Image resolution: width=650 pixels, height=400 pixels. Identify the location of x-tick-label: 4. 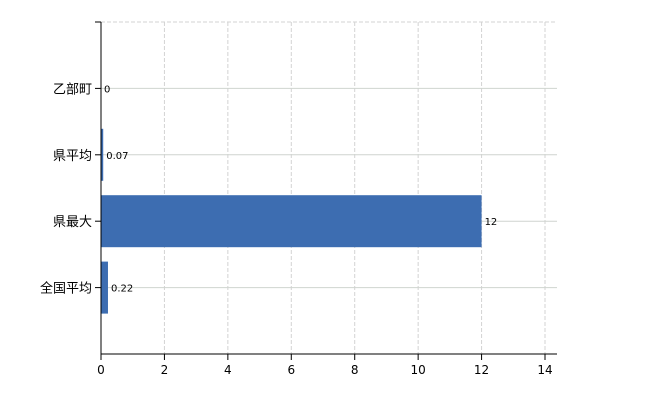
(228, 370).